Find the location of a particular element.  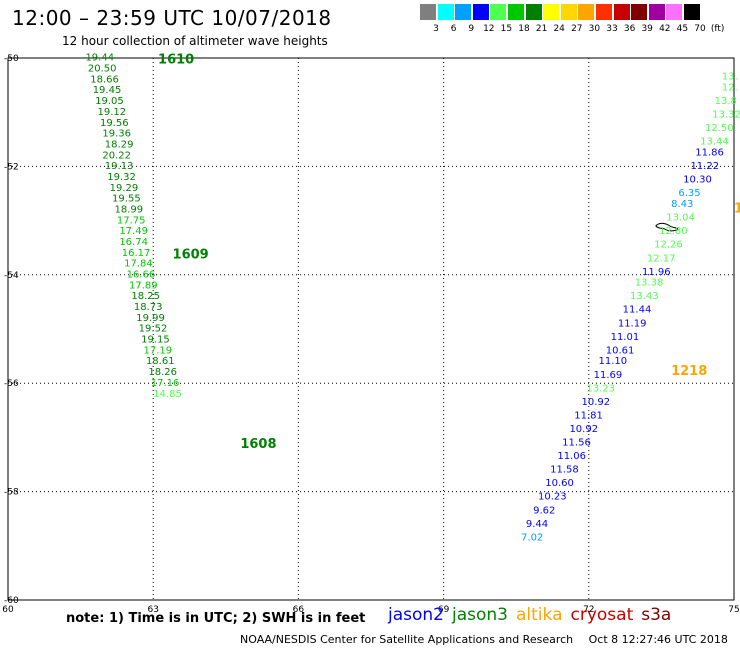

swh-value-label: 11.96 is located at coordinates (656, 272).